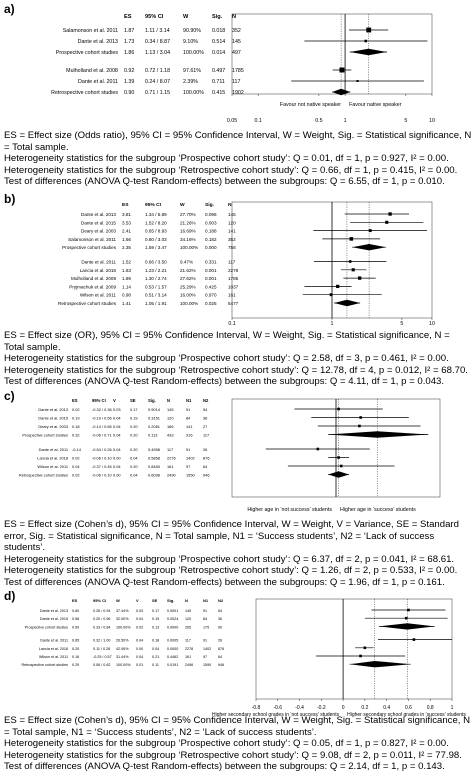 Image resolution: width=474 pixels, height=783 pixels. I want to click on table-cell: 0.096, so click(211, 214).